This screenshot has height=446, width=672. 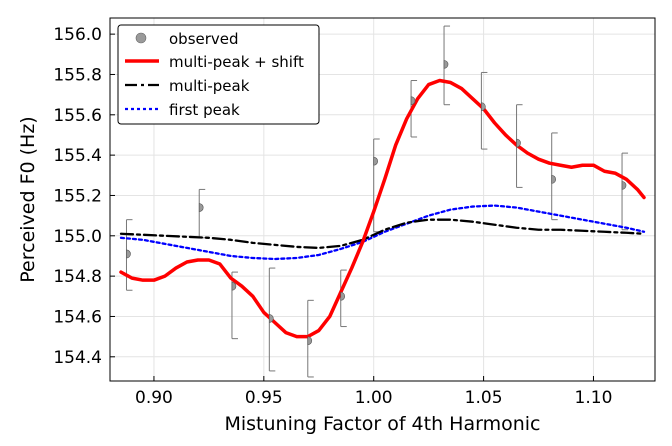 I want to click on x-axis-label: Mistuning Factor of 4th Harmonic, so click(x=382, y=424).